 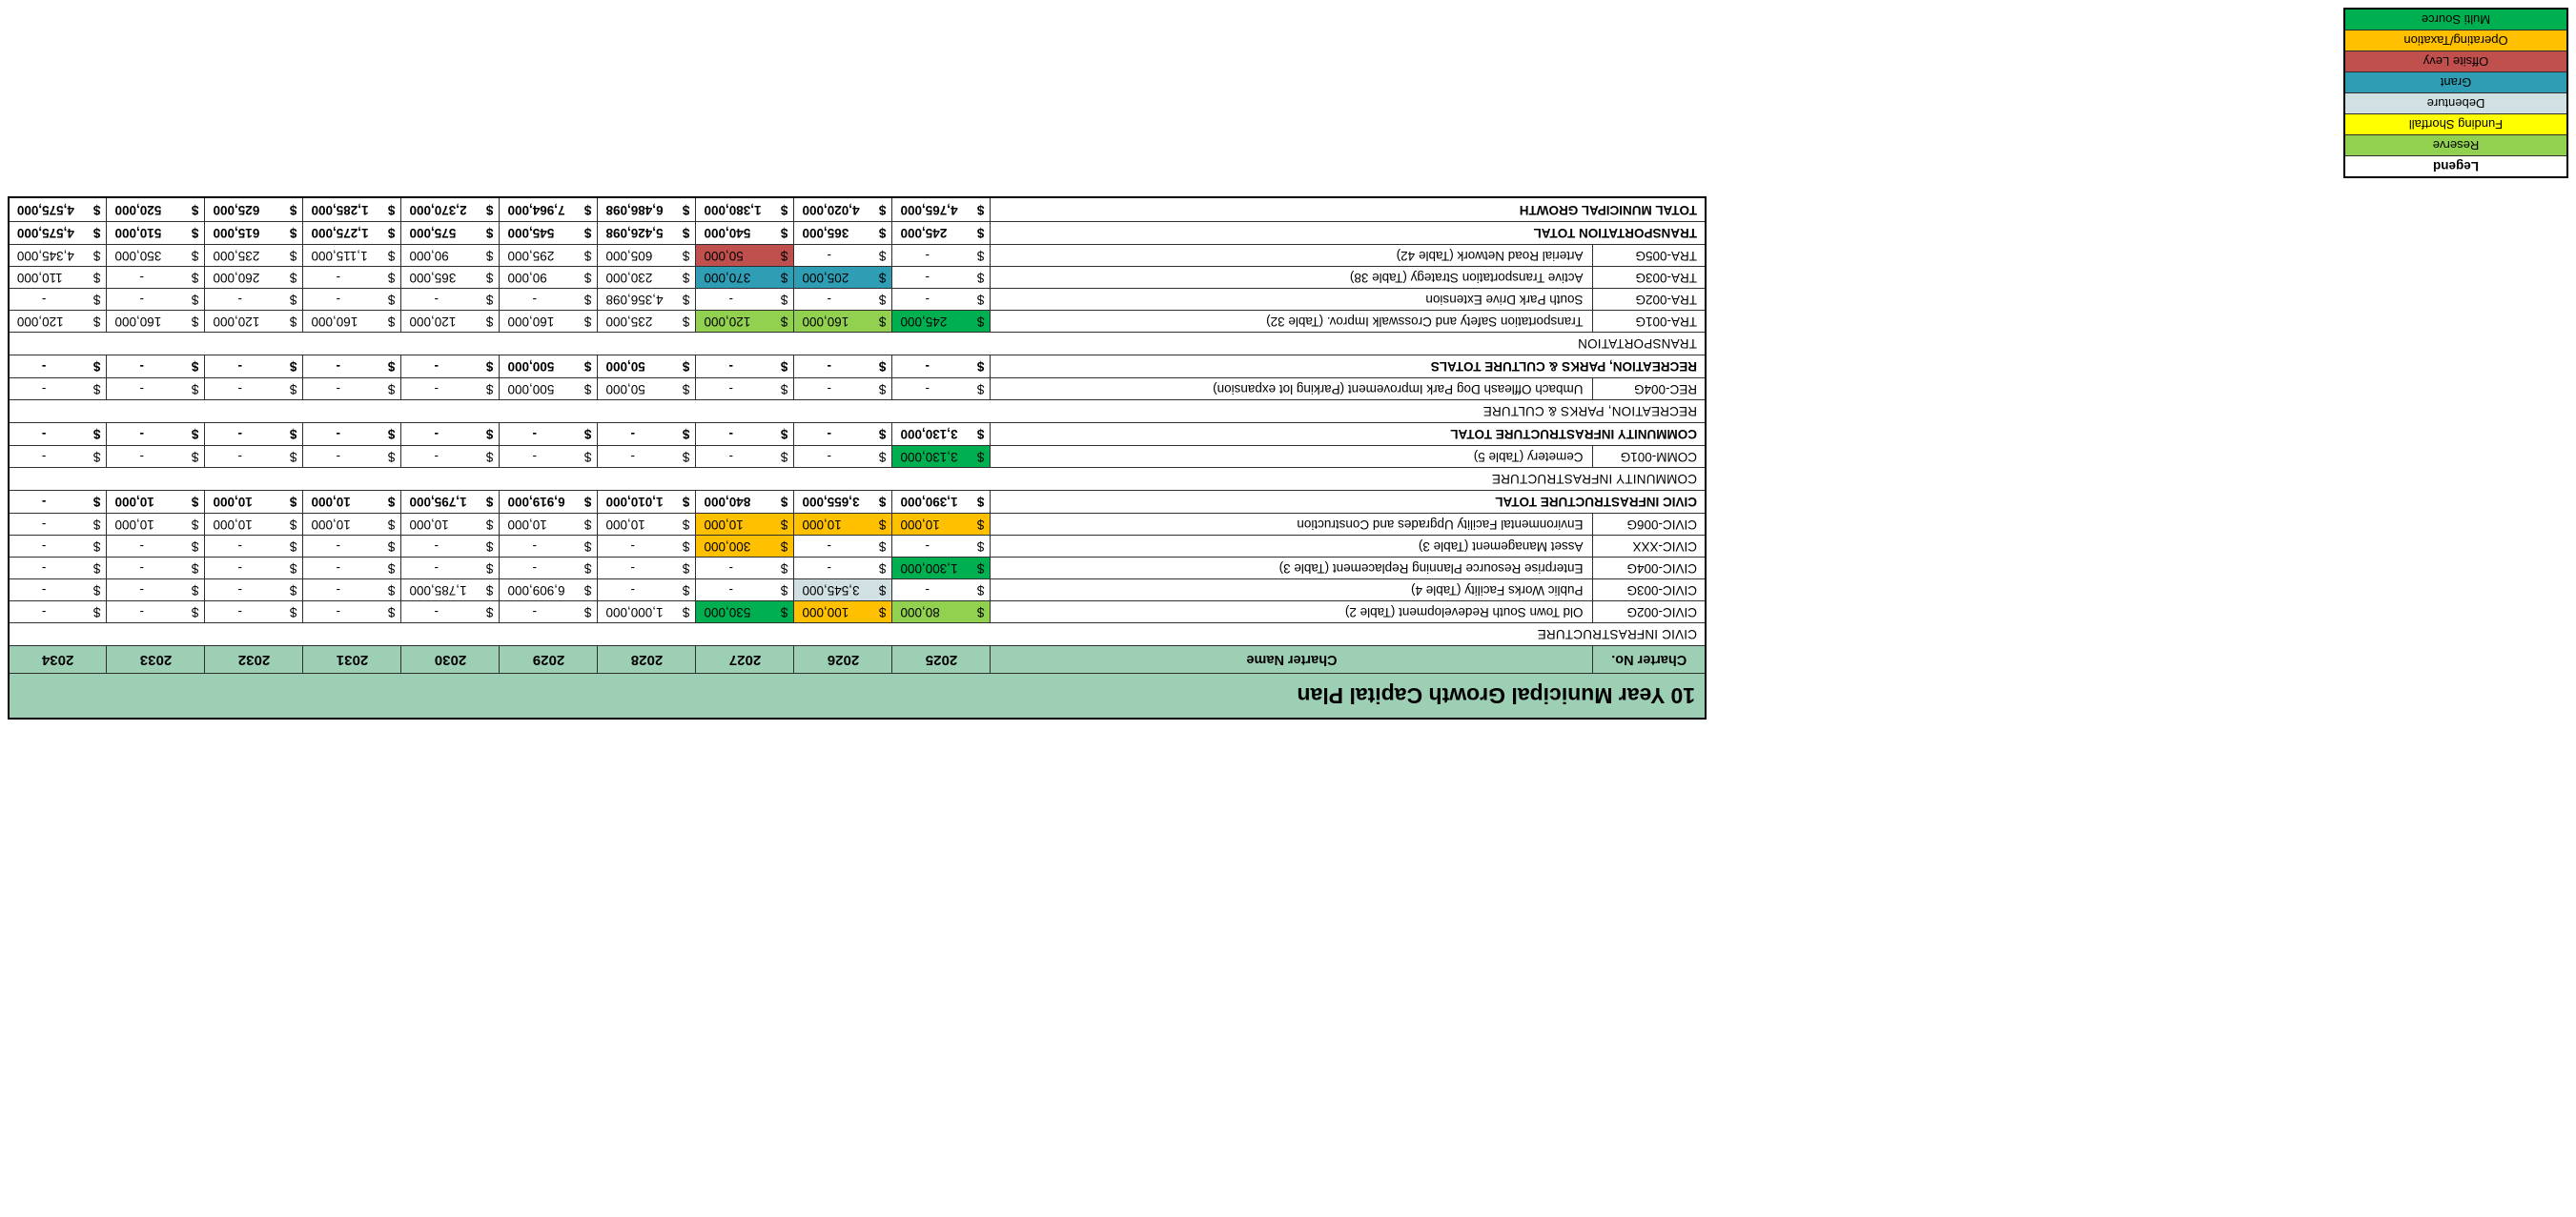 I want to click on column-header-2026: 2026, so click(x=843, y=659).